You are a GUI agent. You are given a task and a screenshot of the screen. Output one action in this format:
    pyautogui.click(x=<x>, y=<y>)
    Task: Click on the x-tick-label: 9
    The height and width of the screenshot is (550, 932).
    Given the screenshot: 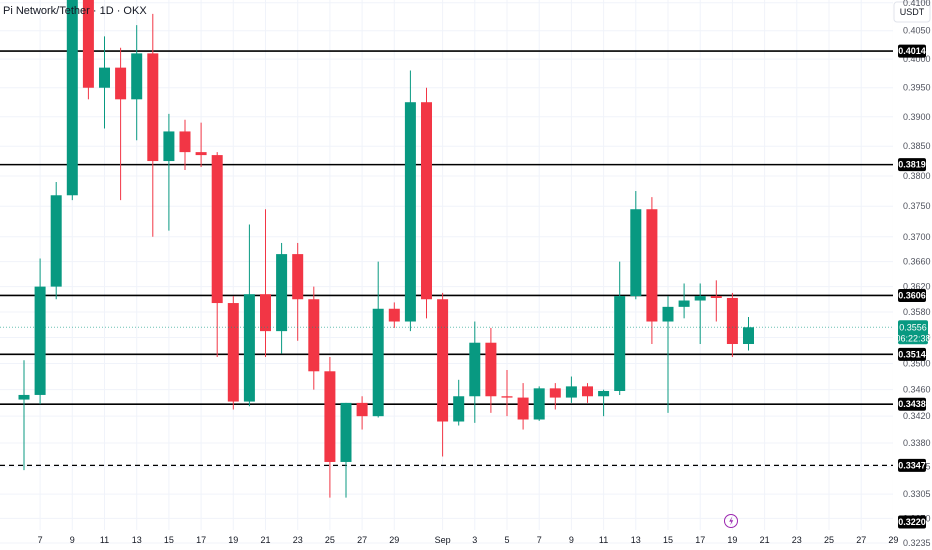 What is the action you would take?
    pyautogui.click(x=571, y=540)
    